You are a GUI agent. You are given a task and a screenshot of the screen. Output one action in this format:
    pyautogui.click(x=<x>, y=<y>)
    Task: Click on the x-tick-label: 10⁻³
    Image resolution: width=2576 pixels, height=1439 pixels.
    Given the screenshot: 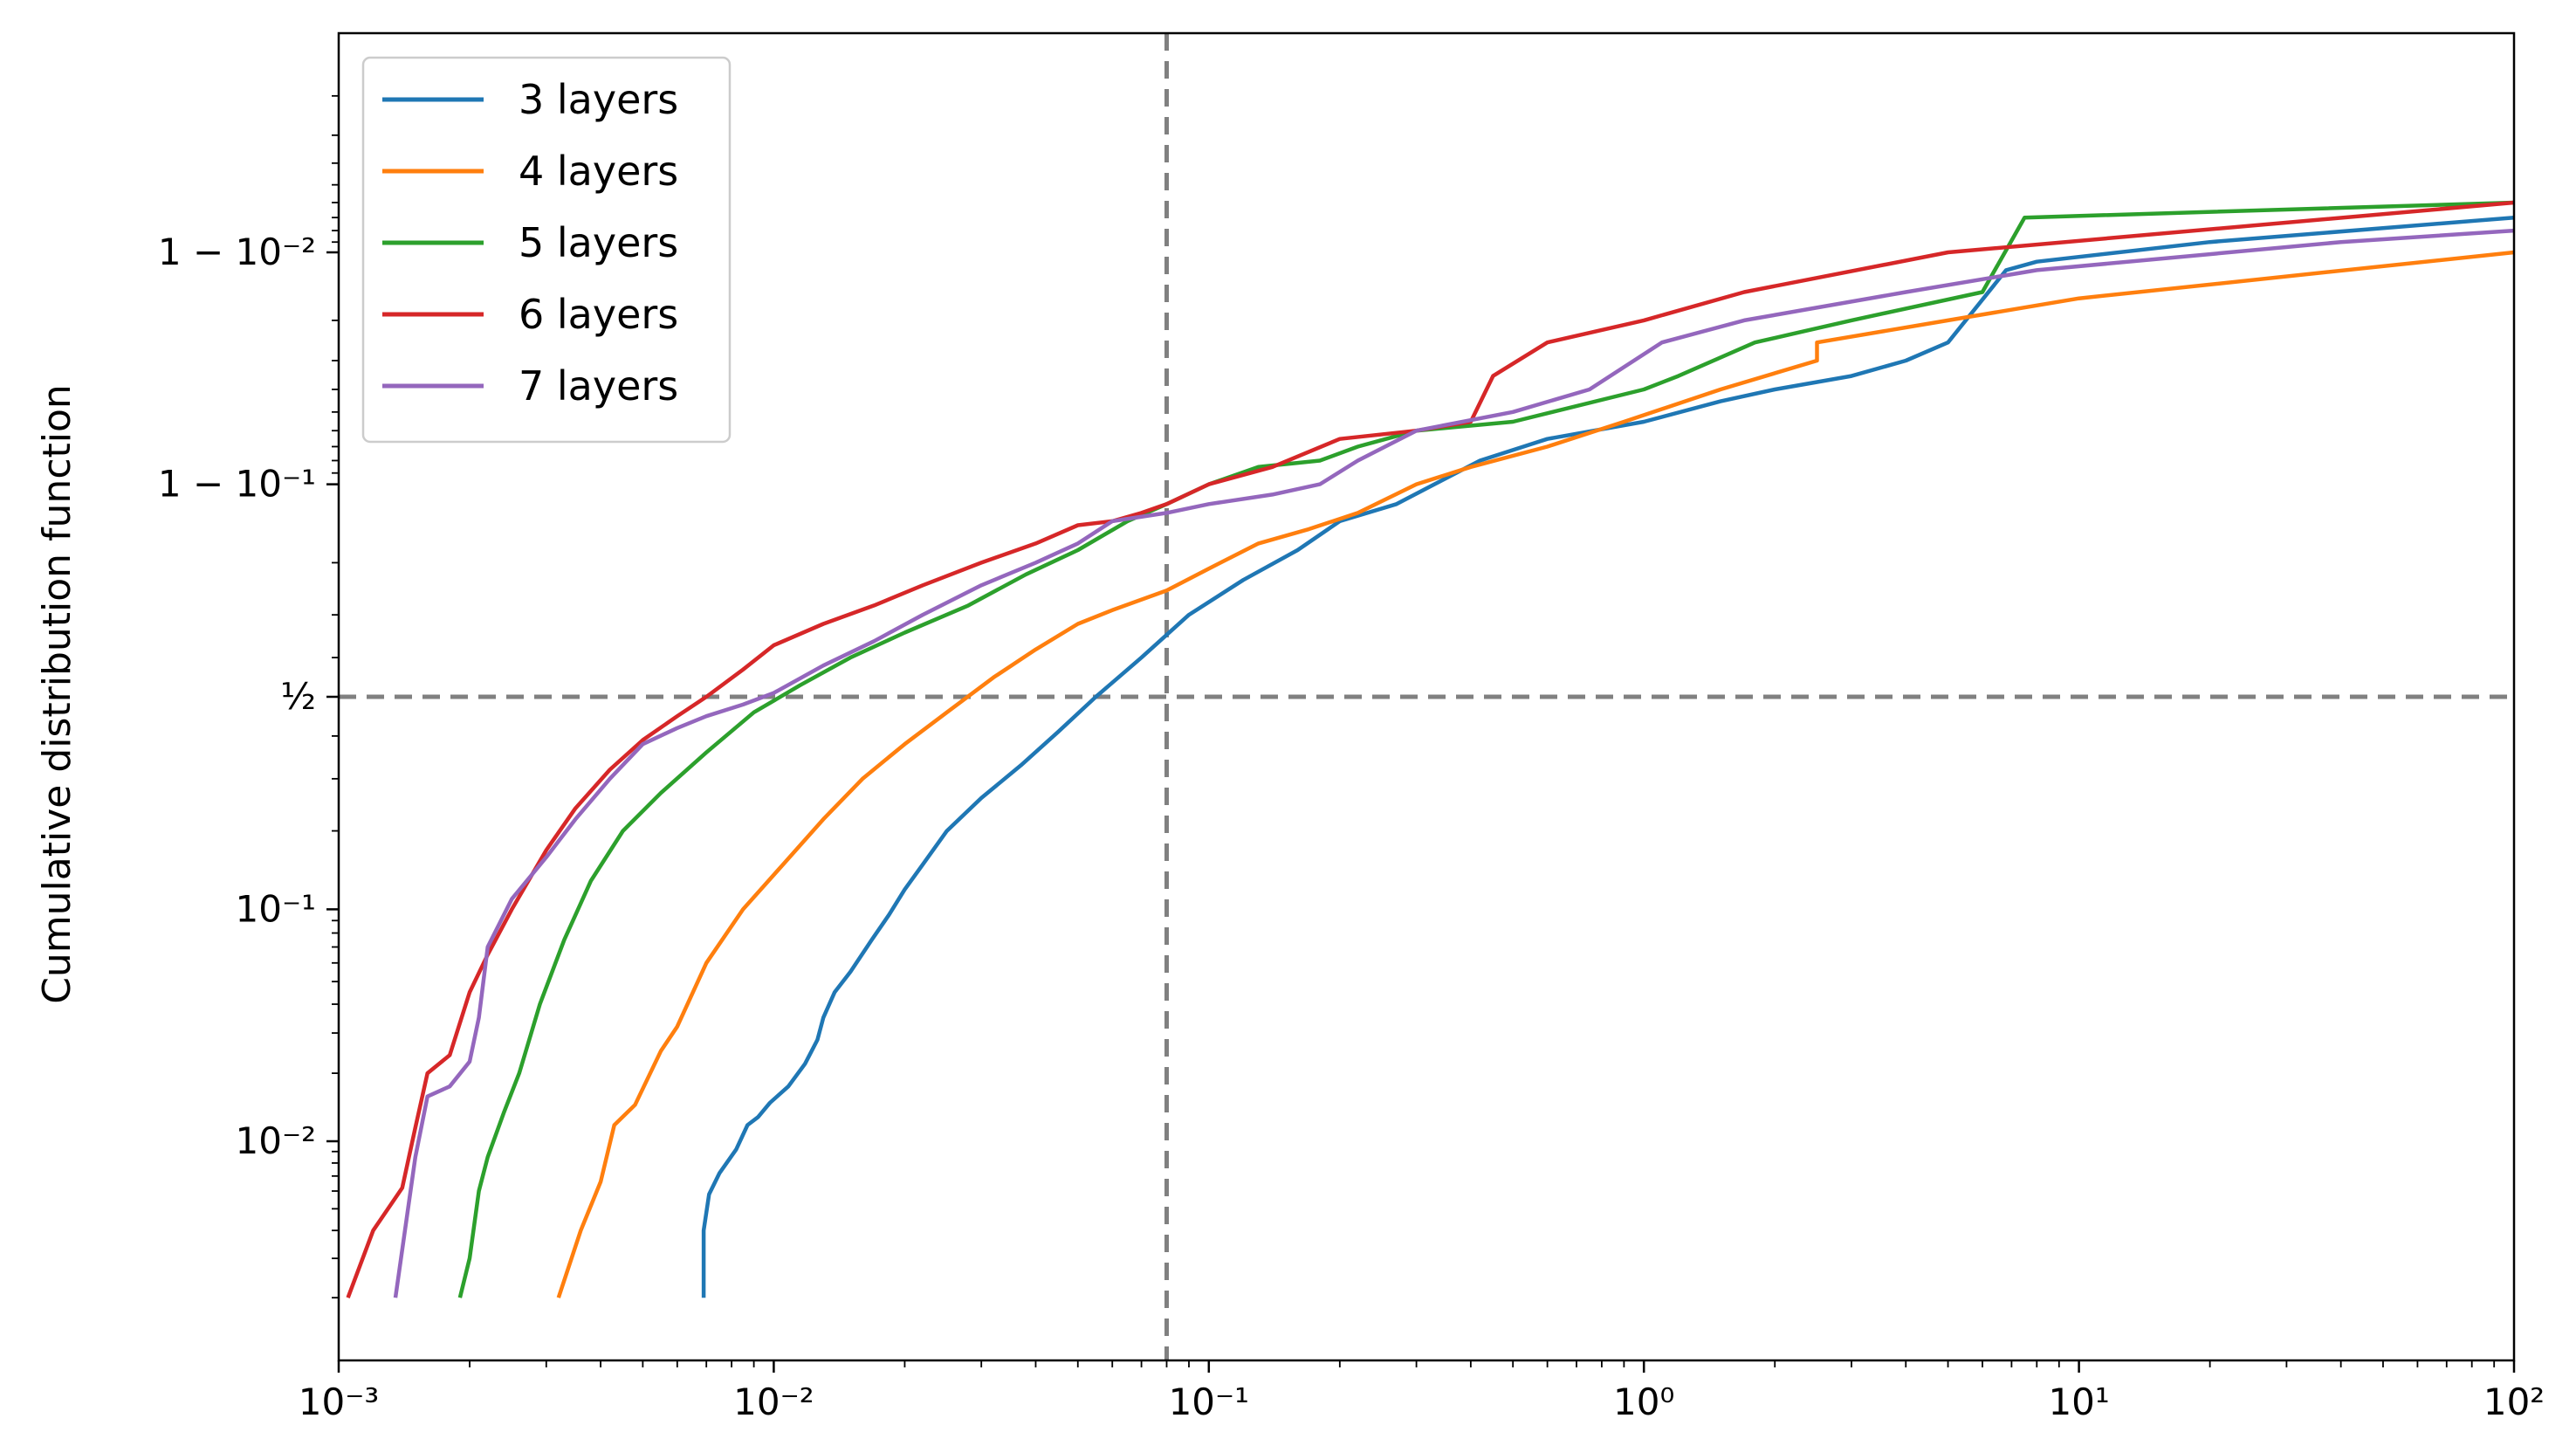 What is the action you would take?
    pyautogui.click(x=339, y=1402)
    